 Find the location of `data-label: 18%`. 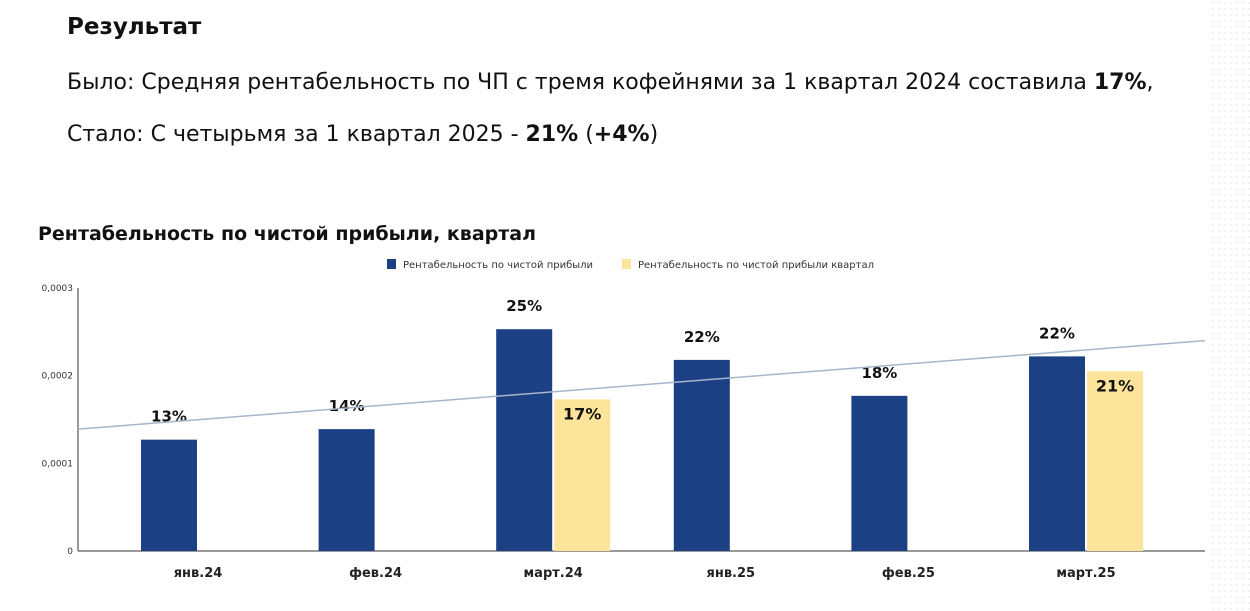

data-label: 18% is located at coordinates (879, 373).